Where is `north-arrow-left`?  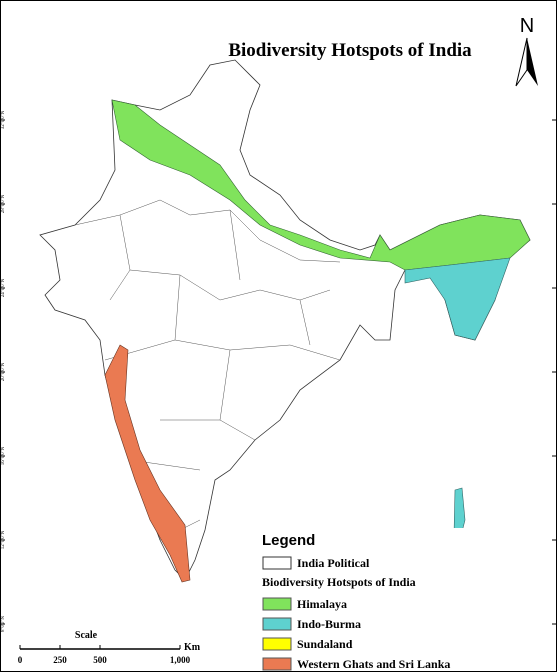 north-arrow-left is located at coordinates (521, 62).